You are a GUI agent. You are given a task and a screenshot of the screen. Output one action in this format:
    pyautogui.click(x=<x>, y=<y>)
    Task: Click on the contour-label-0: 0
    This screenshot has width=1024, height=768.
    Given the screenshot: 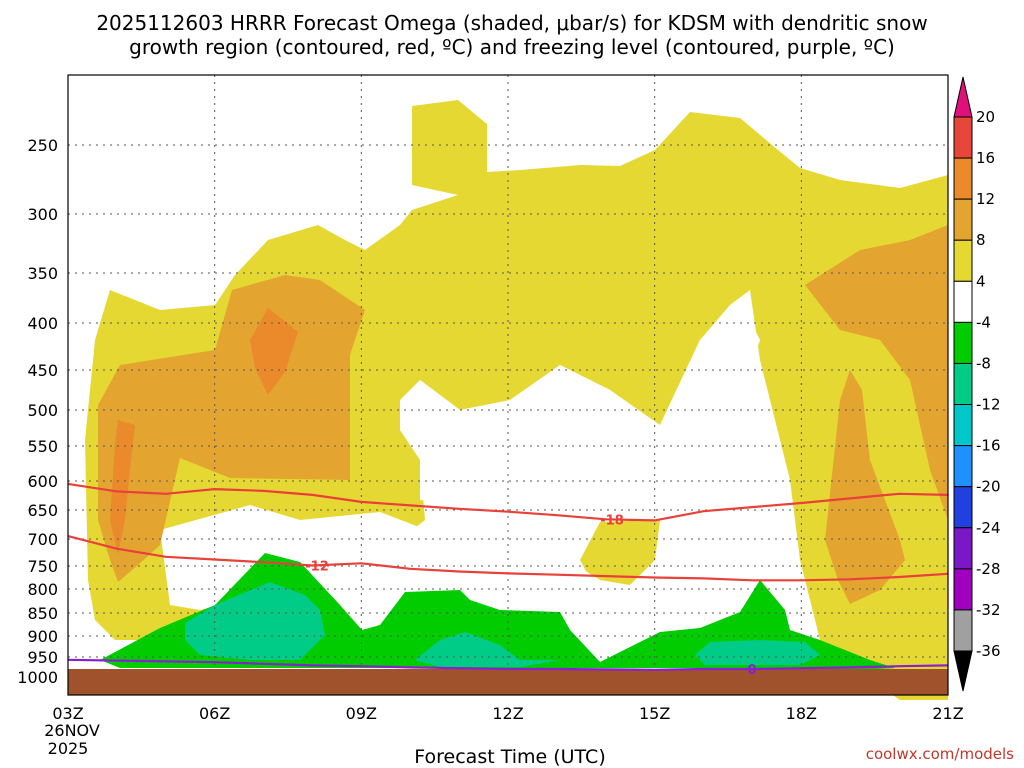 What is the action you would take?
    pyautogui.click(x=751, y=670)
    